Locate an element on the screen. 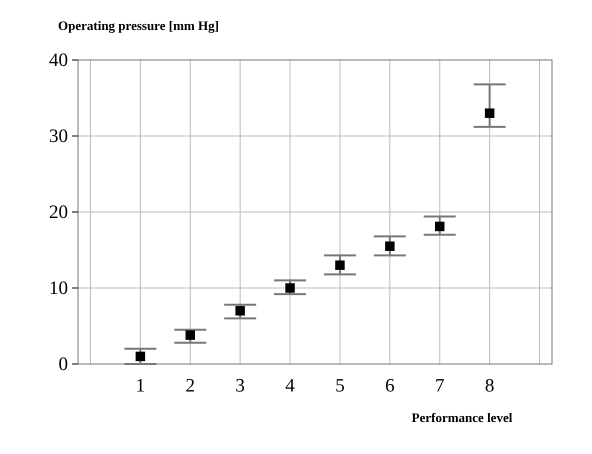 This screenshot has height=454, width=592. x-tick-label: 2 is located at coordinates (191, 385).